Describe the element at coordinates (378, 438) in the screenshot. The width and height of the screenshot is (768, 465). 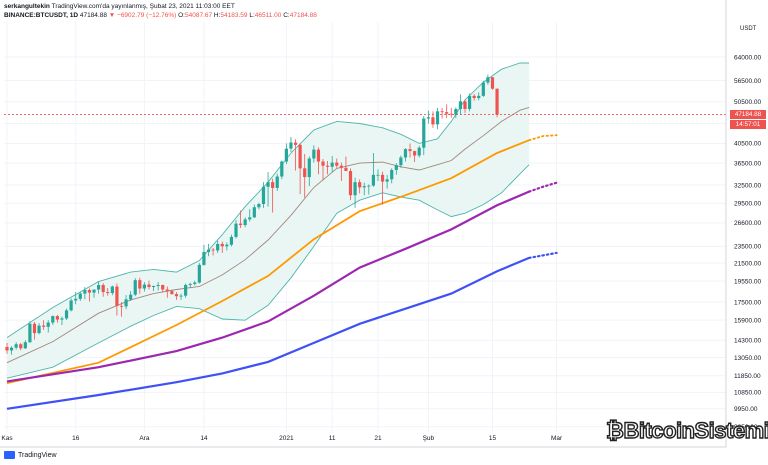
I see `x-tick-label: 21` at that location.